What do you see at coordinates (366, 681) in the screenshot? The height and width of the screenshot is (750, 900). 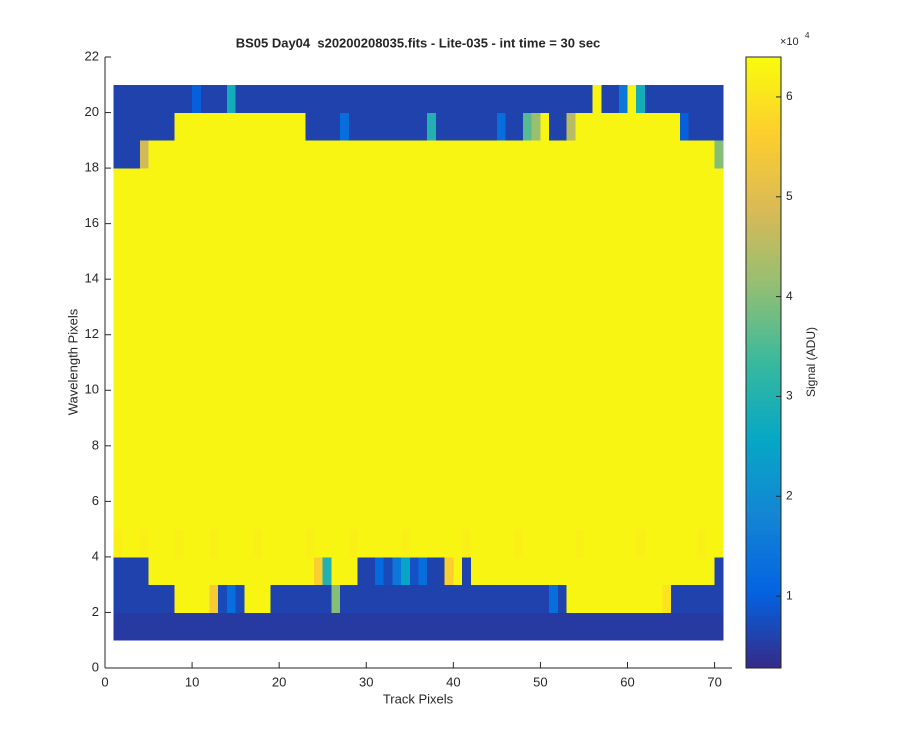 I see `x-tick-label: 30` at bounding box center [366, 681].